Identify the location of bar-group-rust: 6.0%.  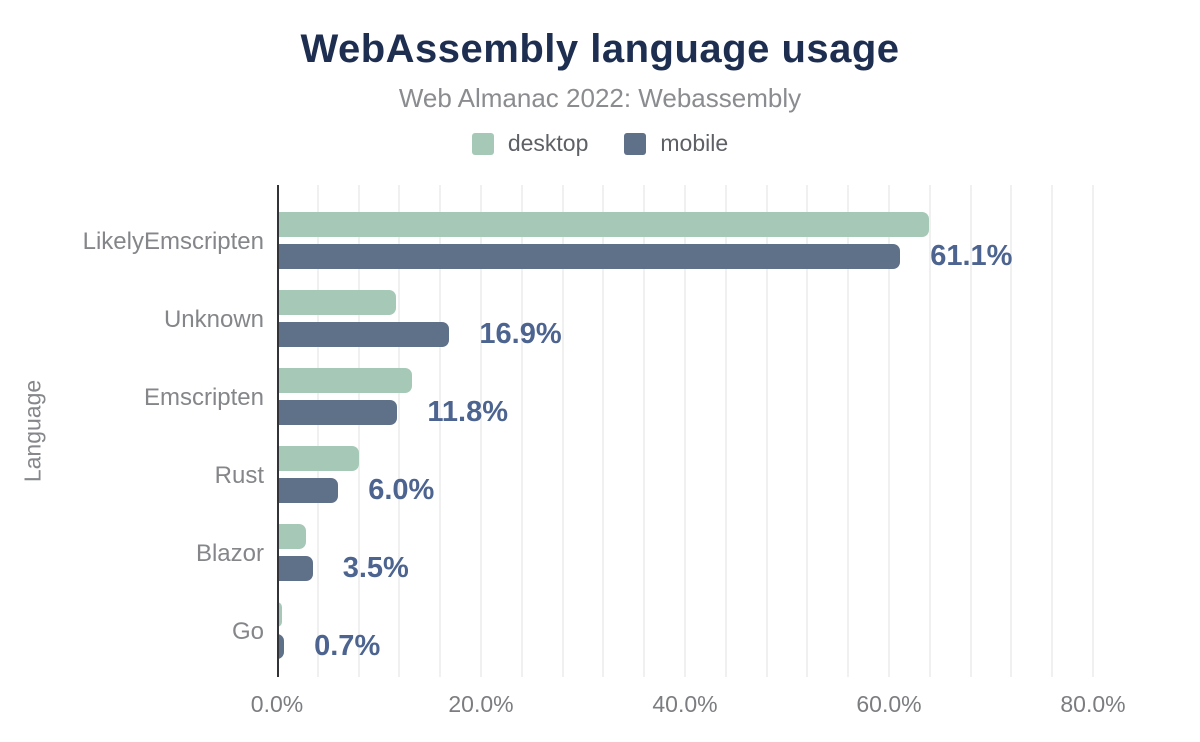
(685, 476).